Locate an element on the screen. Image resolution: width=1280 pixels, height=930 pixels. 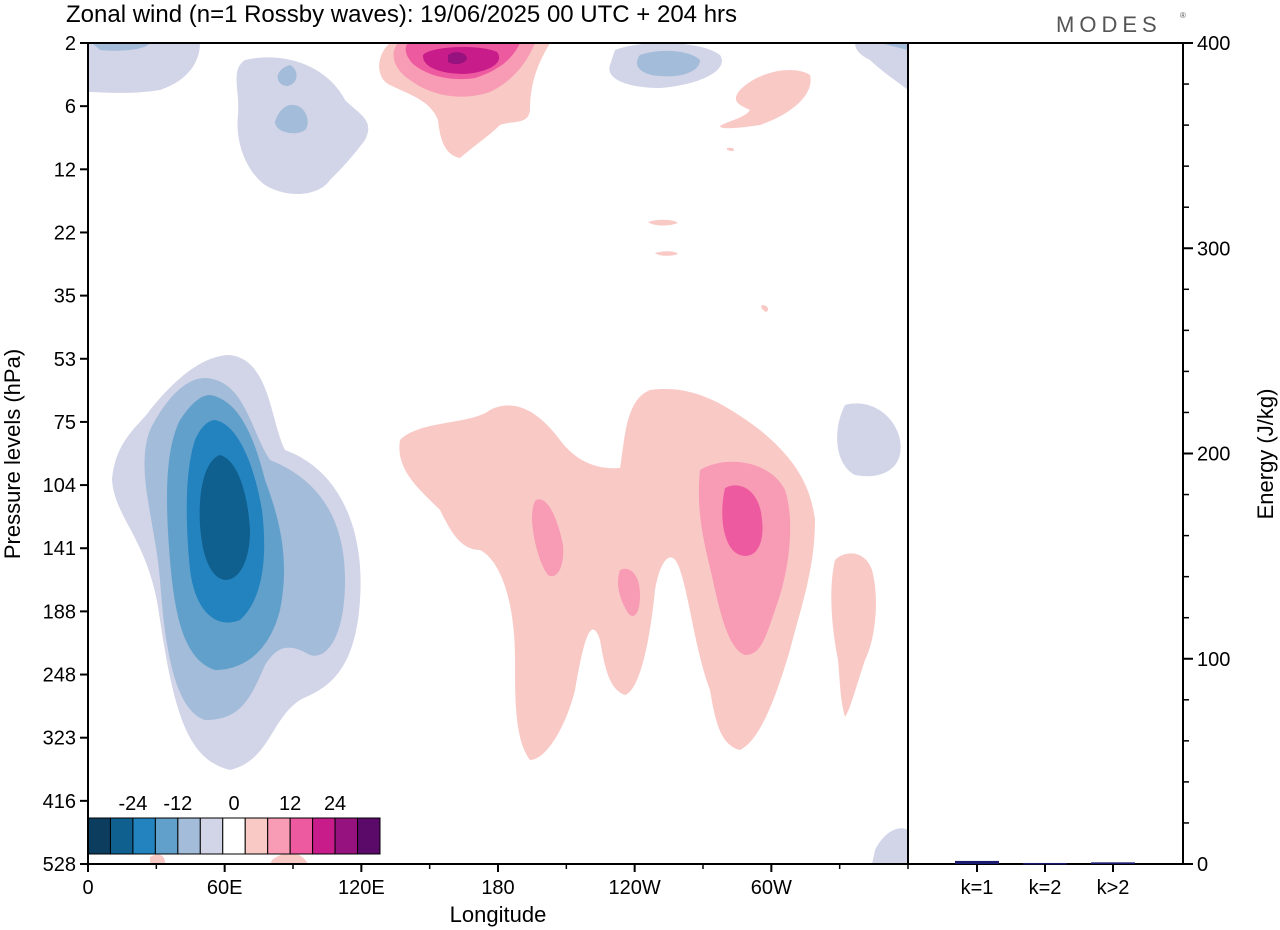
energy-category-label: k=2 is located at coordinates (1045, 888).